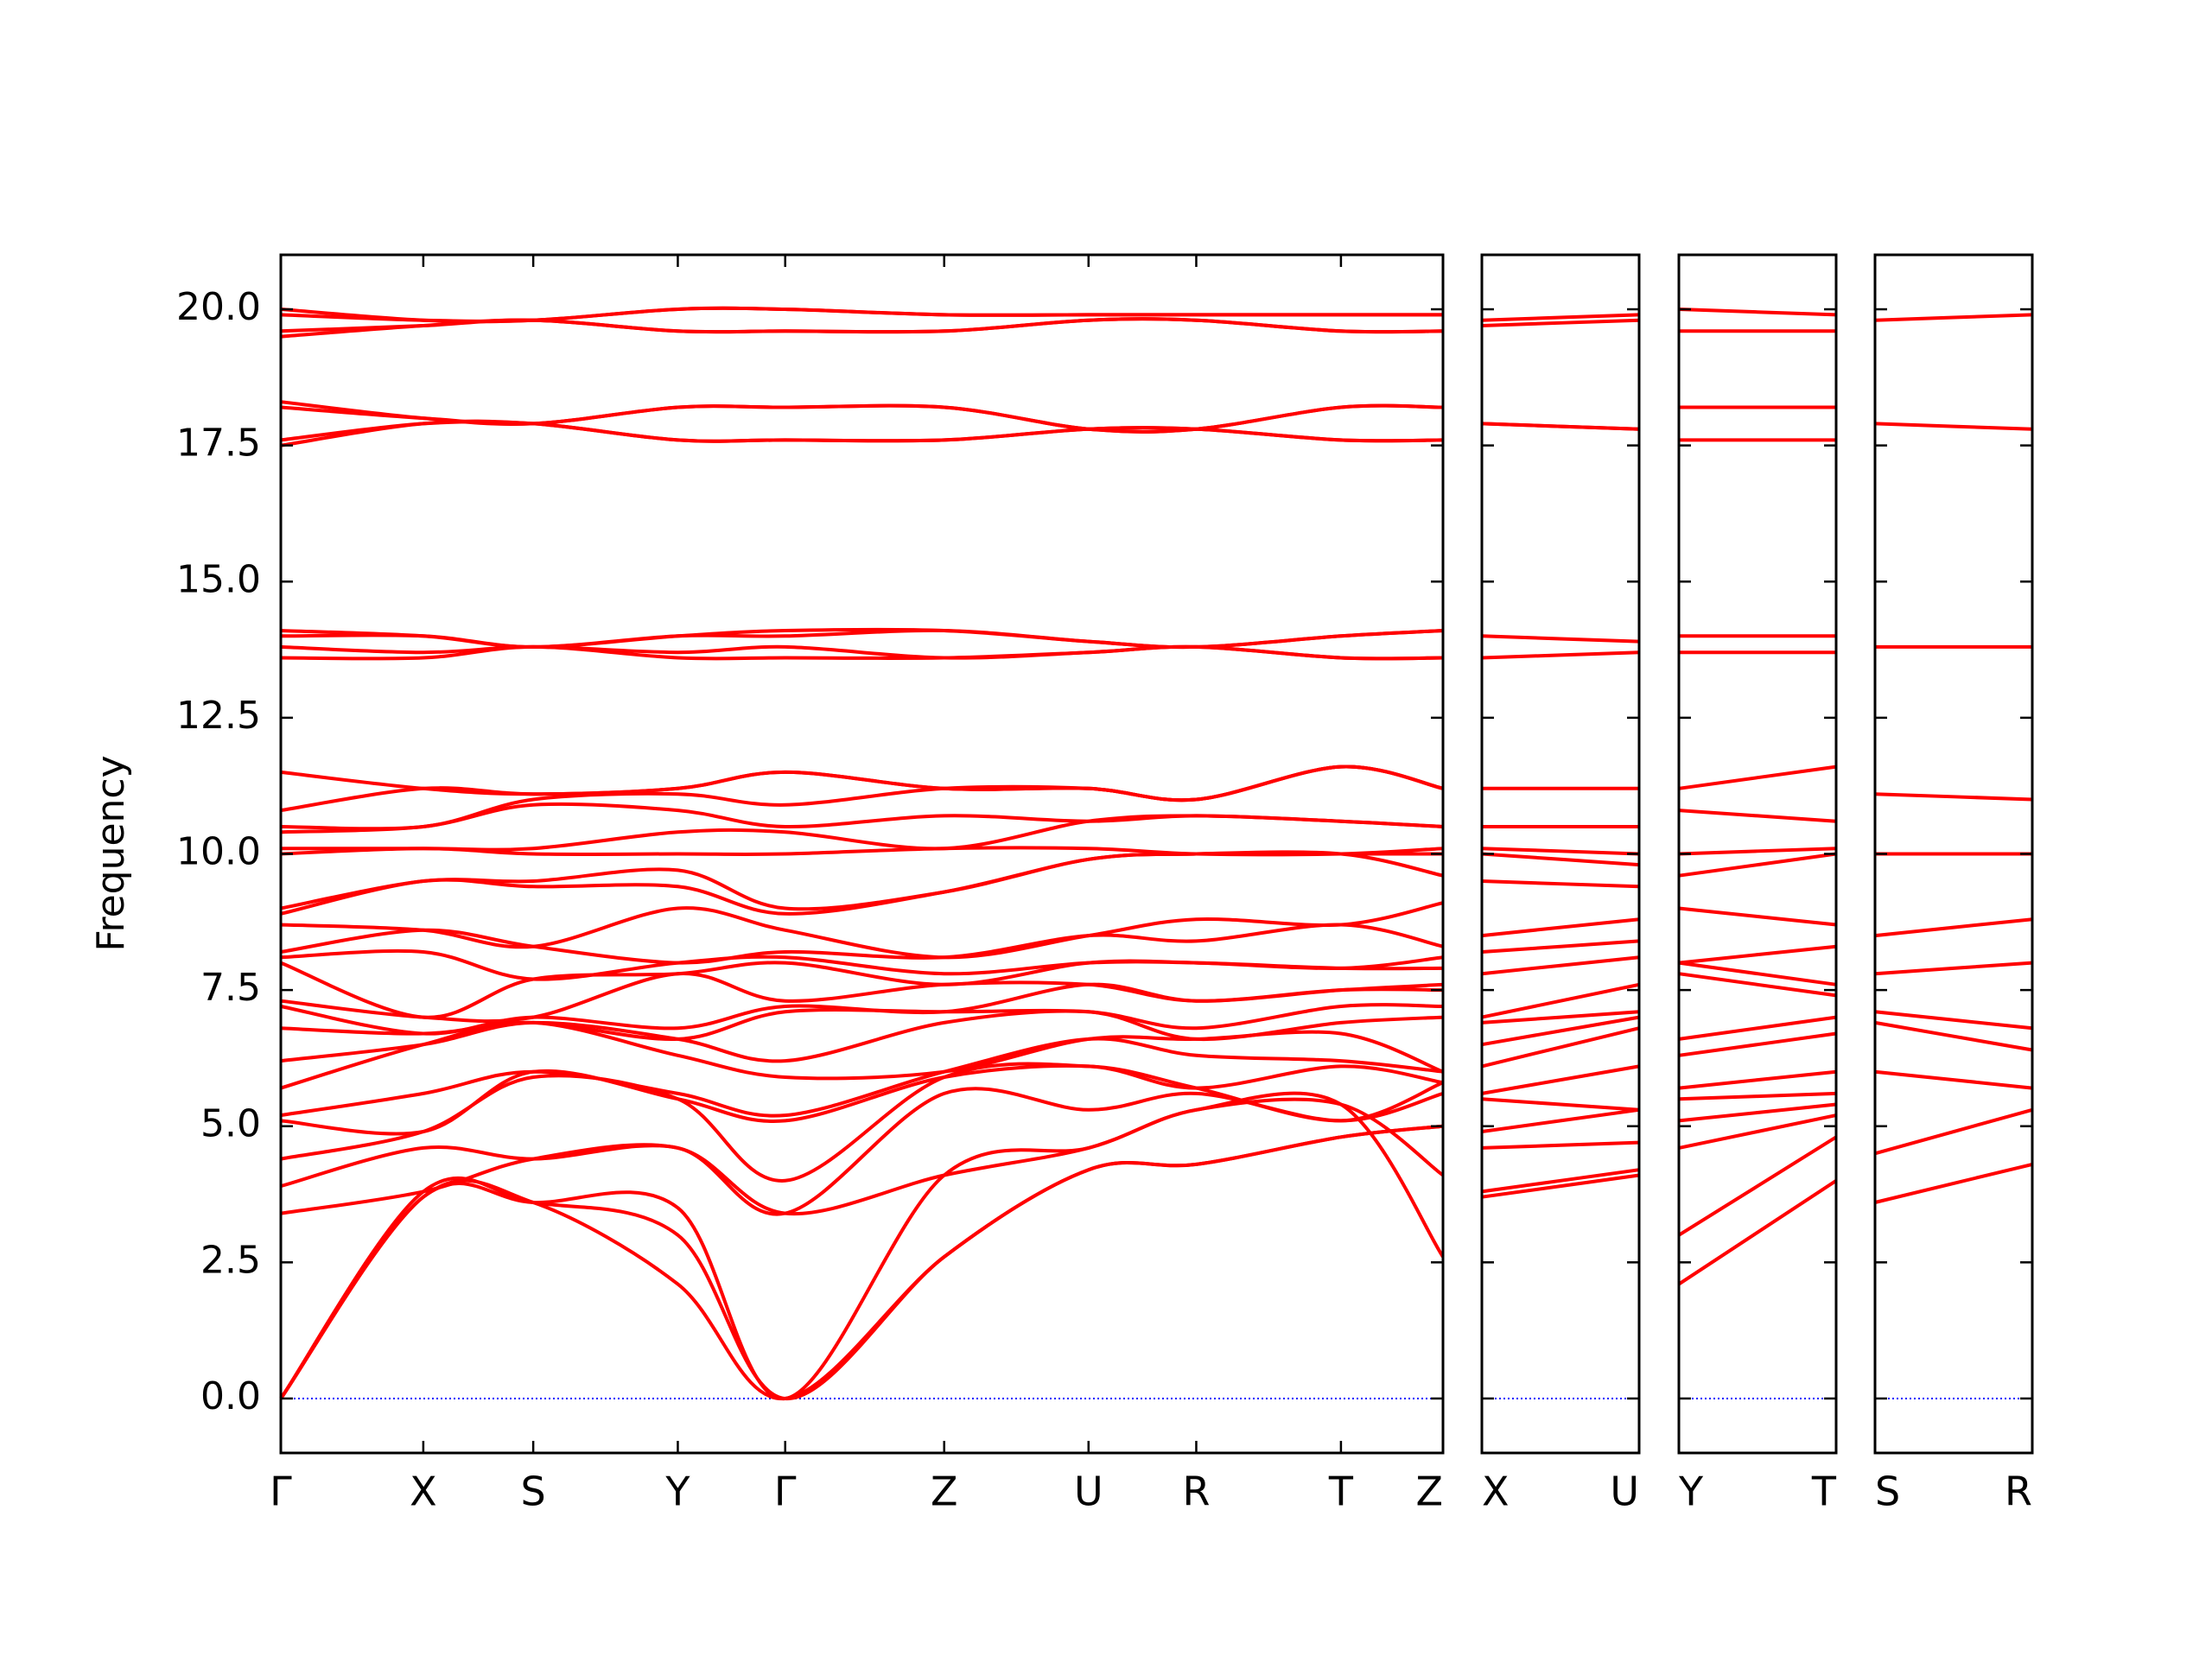 This screenshot has height=1662, width=2212. What do you see at coordinates (218, 852) in the screenshot?
I see `y-tick-label: 10.0` at bounding box center [218, 852].